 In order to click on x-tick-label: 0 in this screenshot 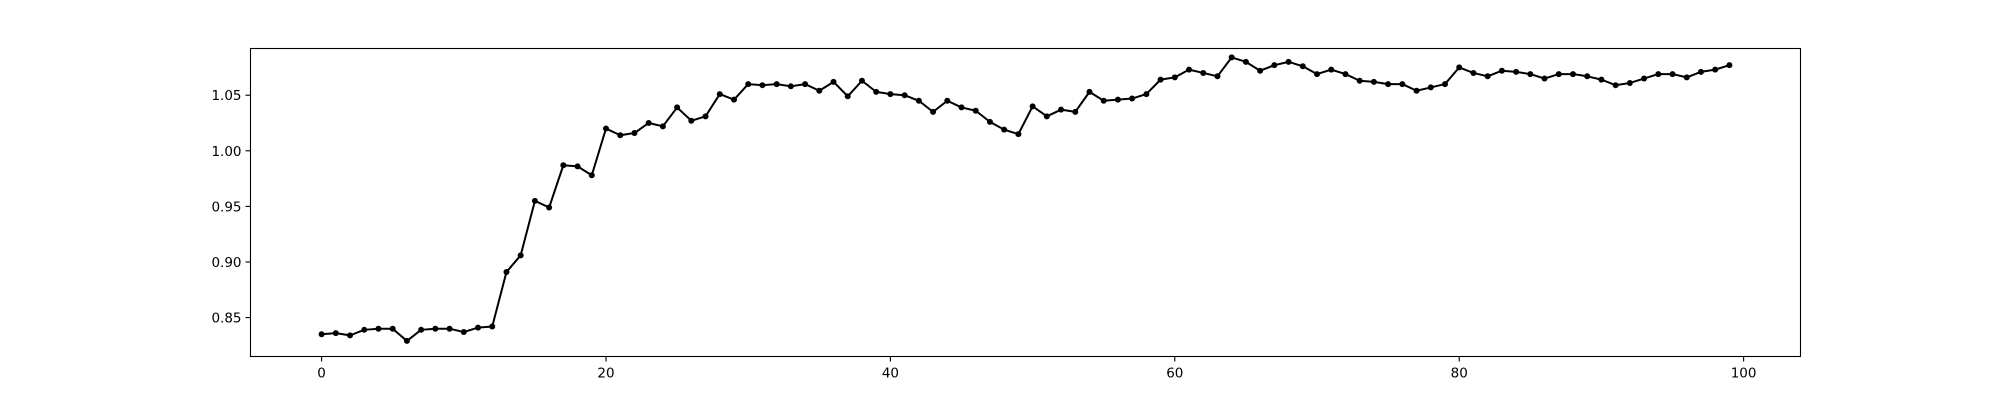, I will do `click(321, 374)`.